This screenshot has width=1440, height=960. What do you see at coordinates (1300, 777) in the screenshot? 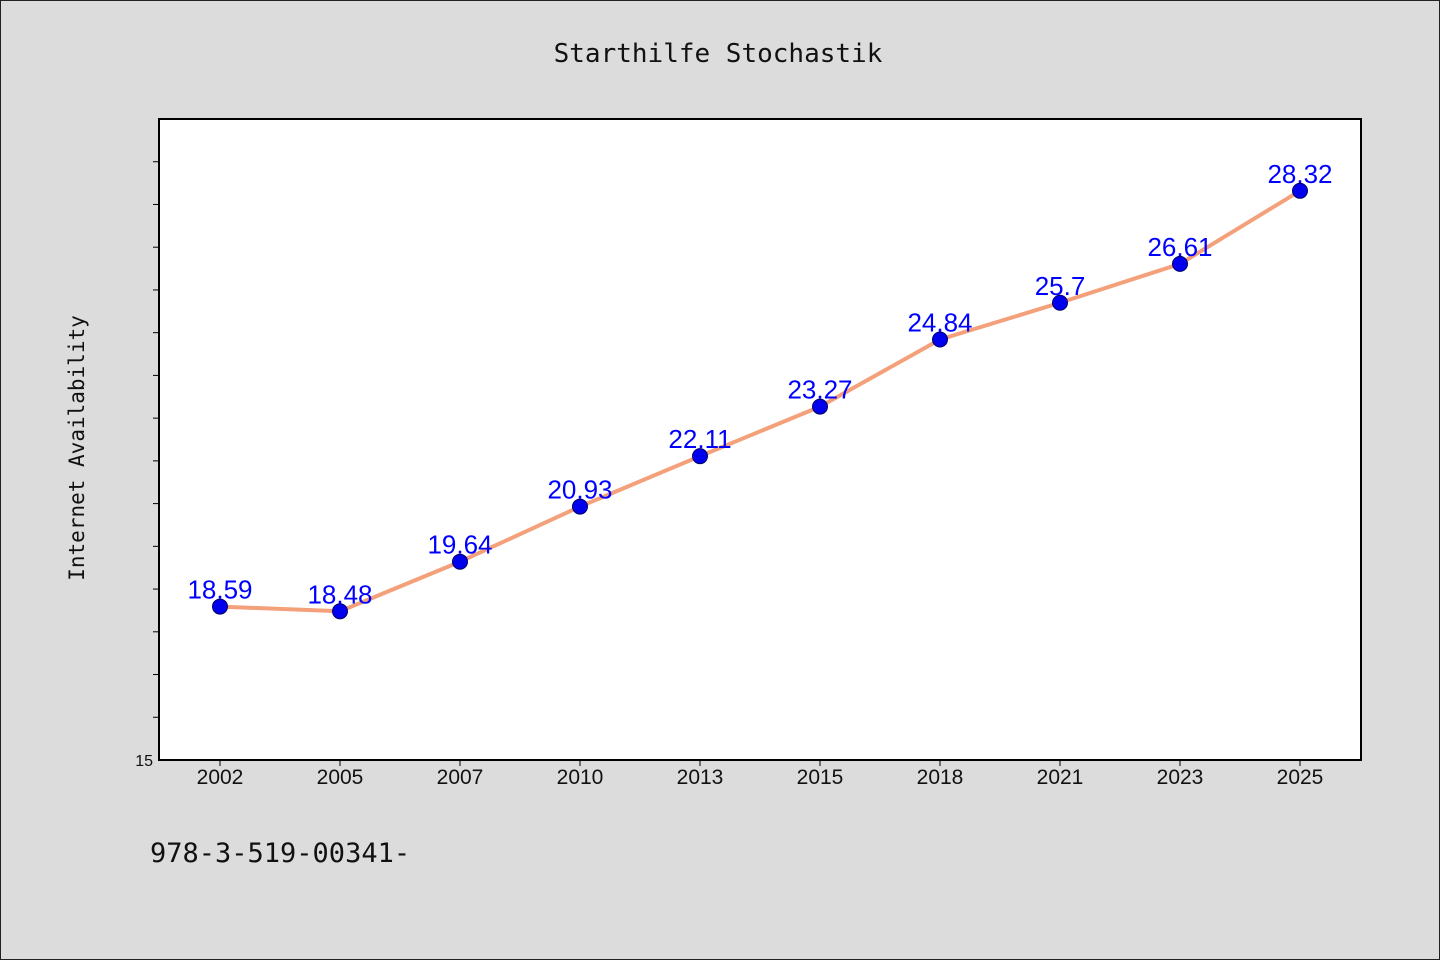
I see `x-tick-label: 2025` at bounding box center [1300, 777].